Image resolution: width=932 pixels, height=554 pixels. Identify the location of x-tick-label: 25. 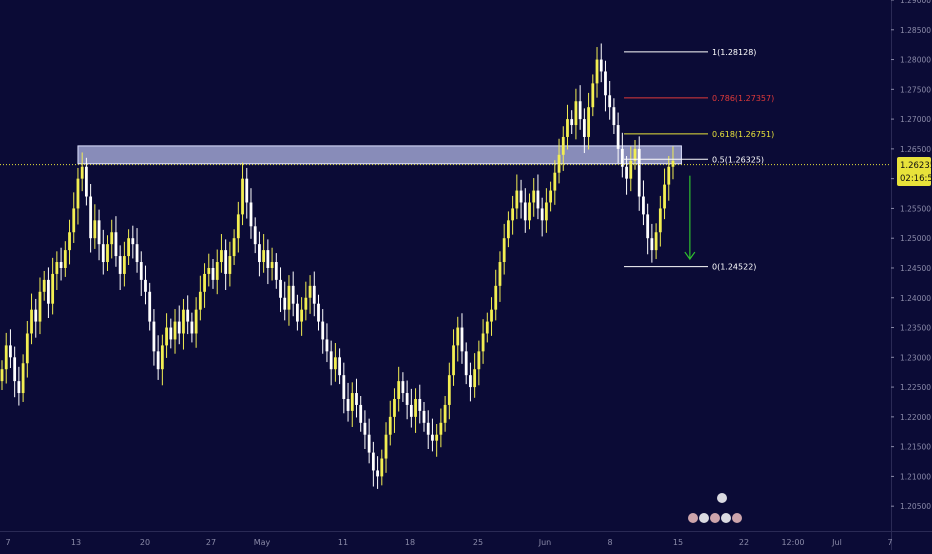
(478, 542).